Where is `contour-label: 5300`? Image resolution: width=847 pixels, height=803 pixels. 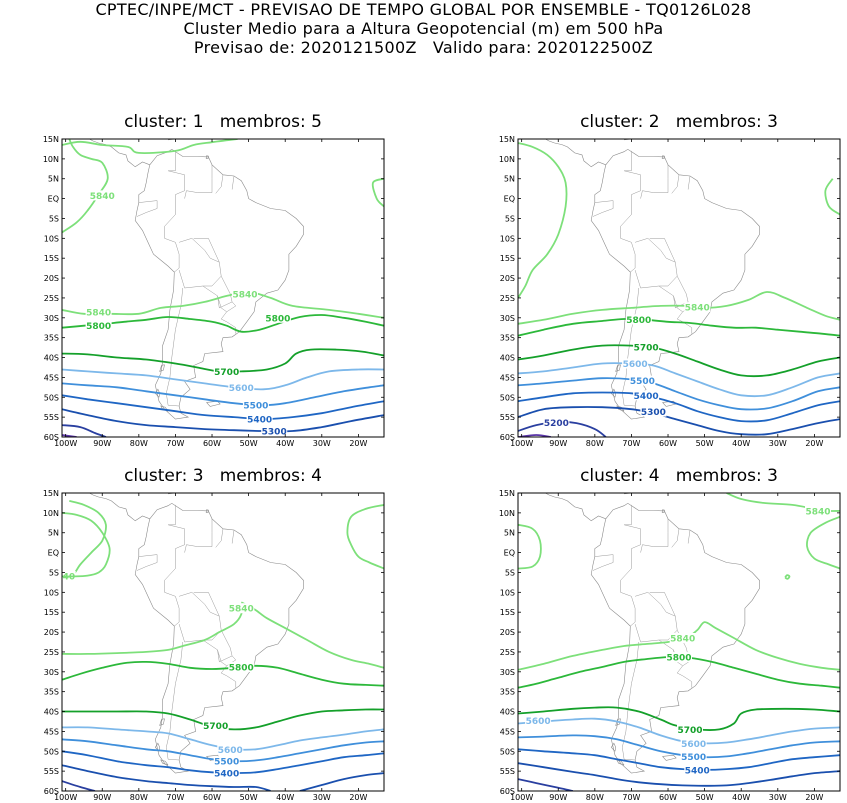 contour-label: 5300 is located at coordinates (653, 413).